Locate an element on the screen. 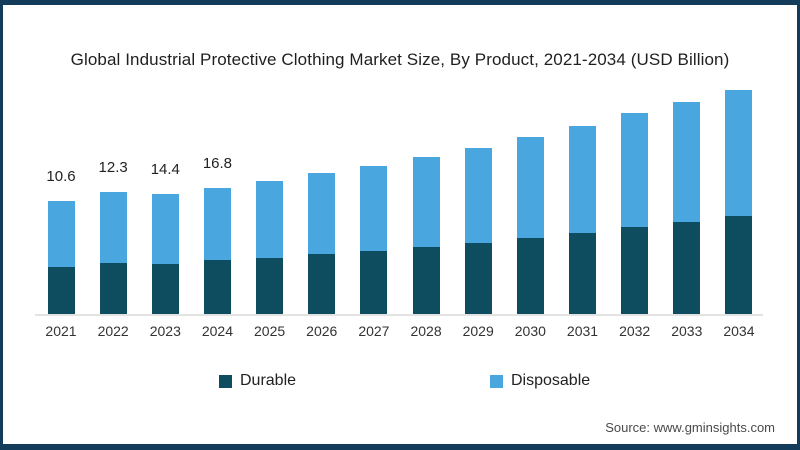 The height and width of the screenshot is (450, 800). bar-2025-durable-segment is located at coordinates (270, 286).